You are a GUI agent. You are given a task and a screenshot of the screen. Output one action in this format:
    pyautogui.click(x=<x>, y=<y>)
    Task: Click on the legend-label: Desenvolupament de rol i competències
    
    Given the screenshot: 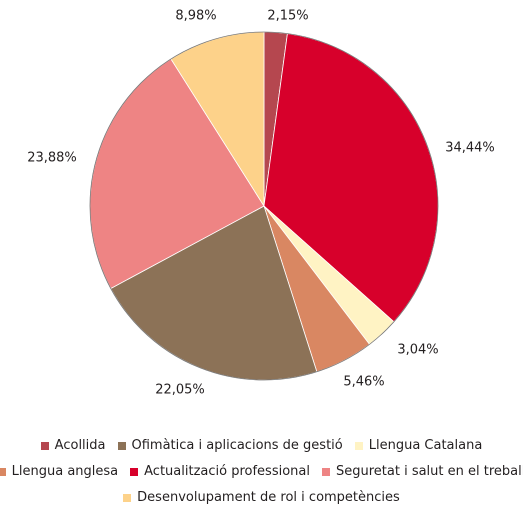 What is the action you would take?
    pyautogui.click(x=268, y=497)
    